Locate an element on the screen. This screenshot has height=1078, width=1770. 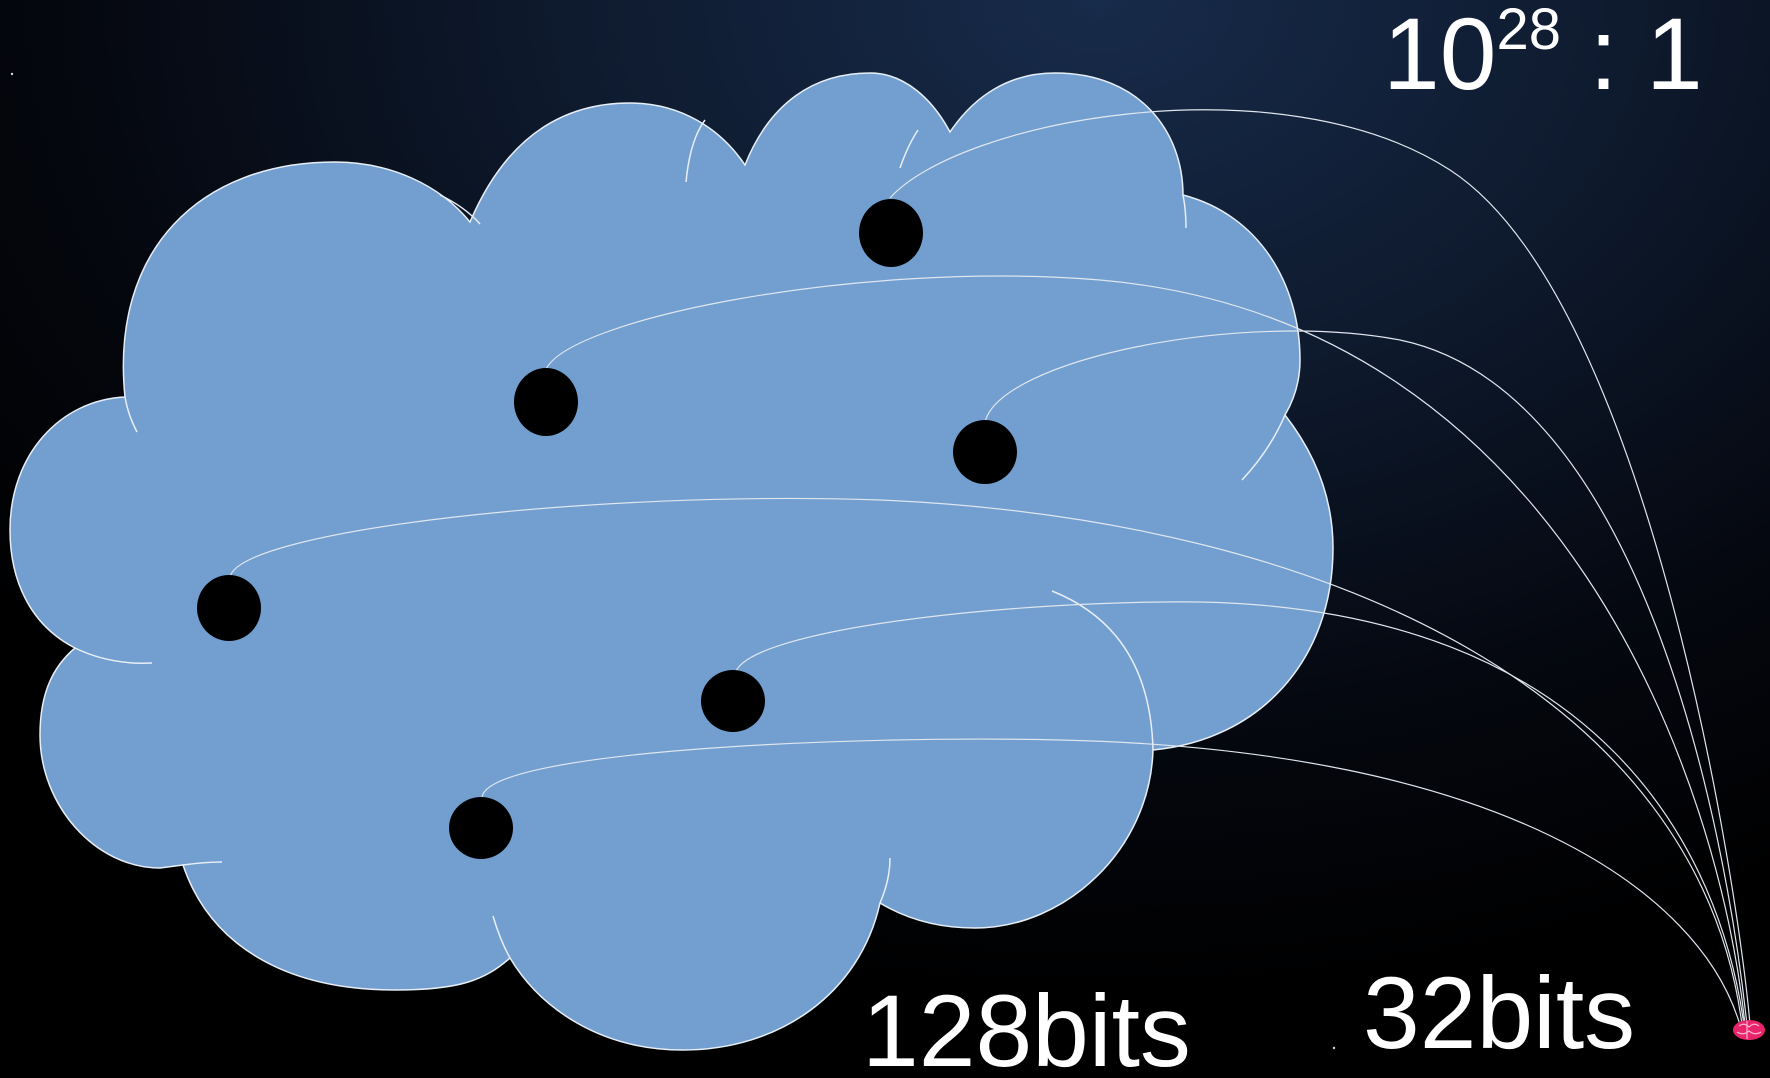
label-32bits: 32bits is located at coordinates (1499, 1013).